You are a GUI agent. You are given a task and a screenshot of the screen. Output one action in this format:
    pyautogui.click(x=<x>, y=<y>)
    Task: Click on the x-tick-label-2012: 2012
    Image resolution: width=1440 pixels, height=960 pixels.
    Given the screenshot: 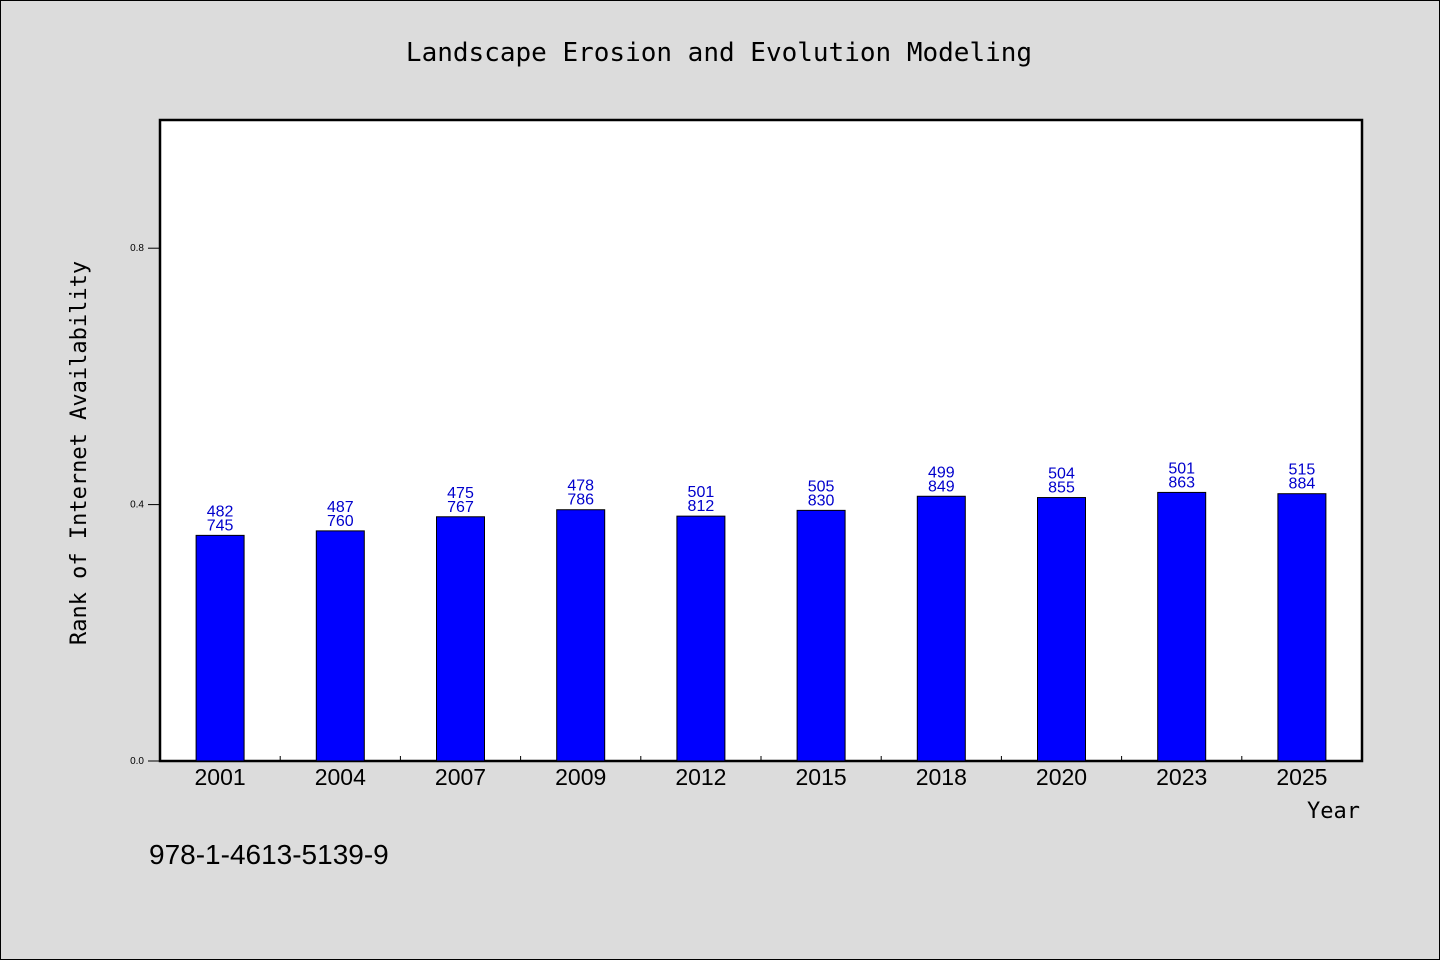 What is the action you would take?
    pyautogui.click(x=700, y=777)
    